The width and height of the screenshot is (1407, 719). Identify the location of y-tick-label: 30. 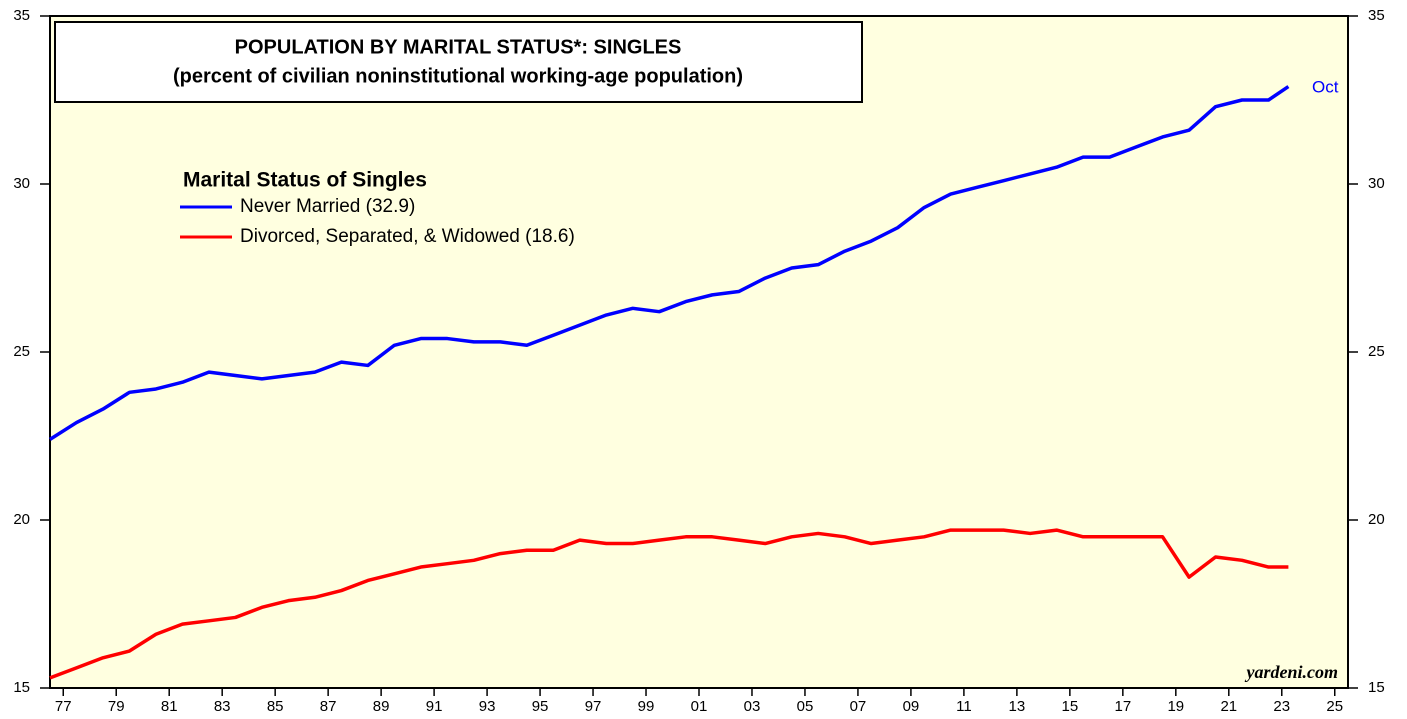
(21, 183).